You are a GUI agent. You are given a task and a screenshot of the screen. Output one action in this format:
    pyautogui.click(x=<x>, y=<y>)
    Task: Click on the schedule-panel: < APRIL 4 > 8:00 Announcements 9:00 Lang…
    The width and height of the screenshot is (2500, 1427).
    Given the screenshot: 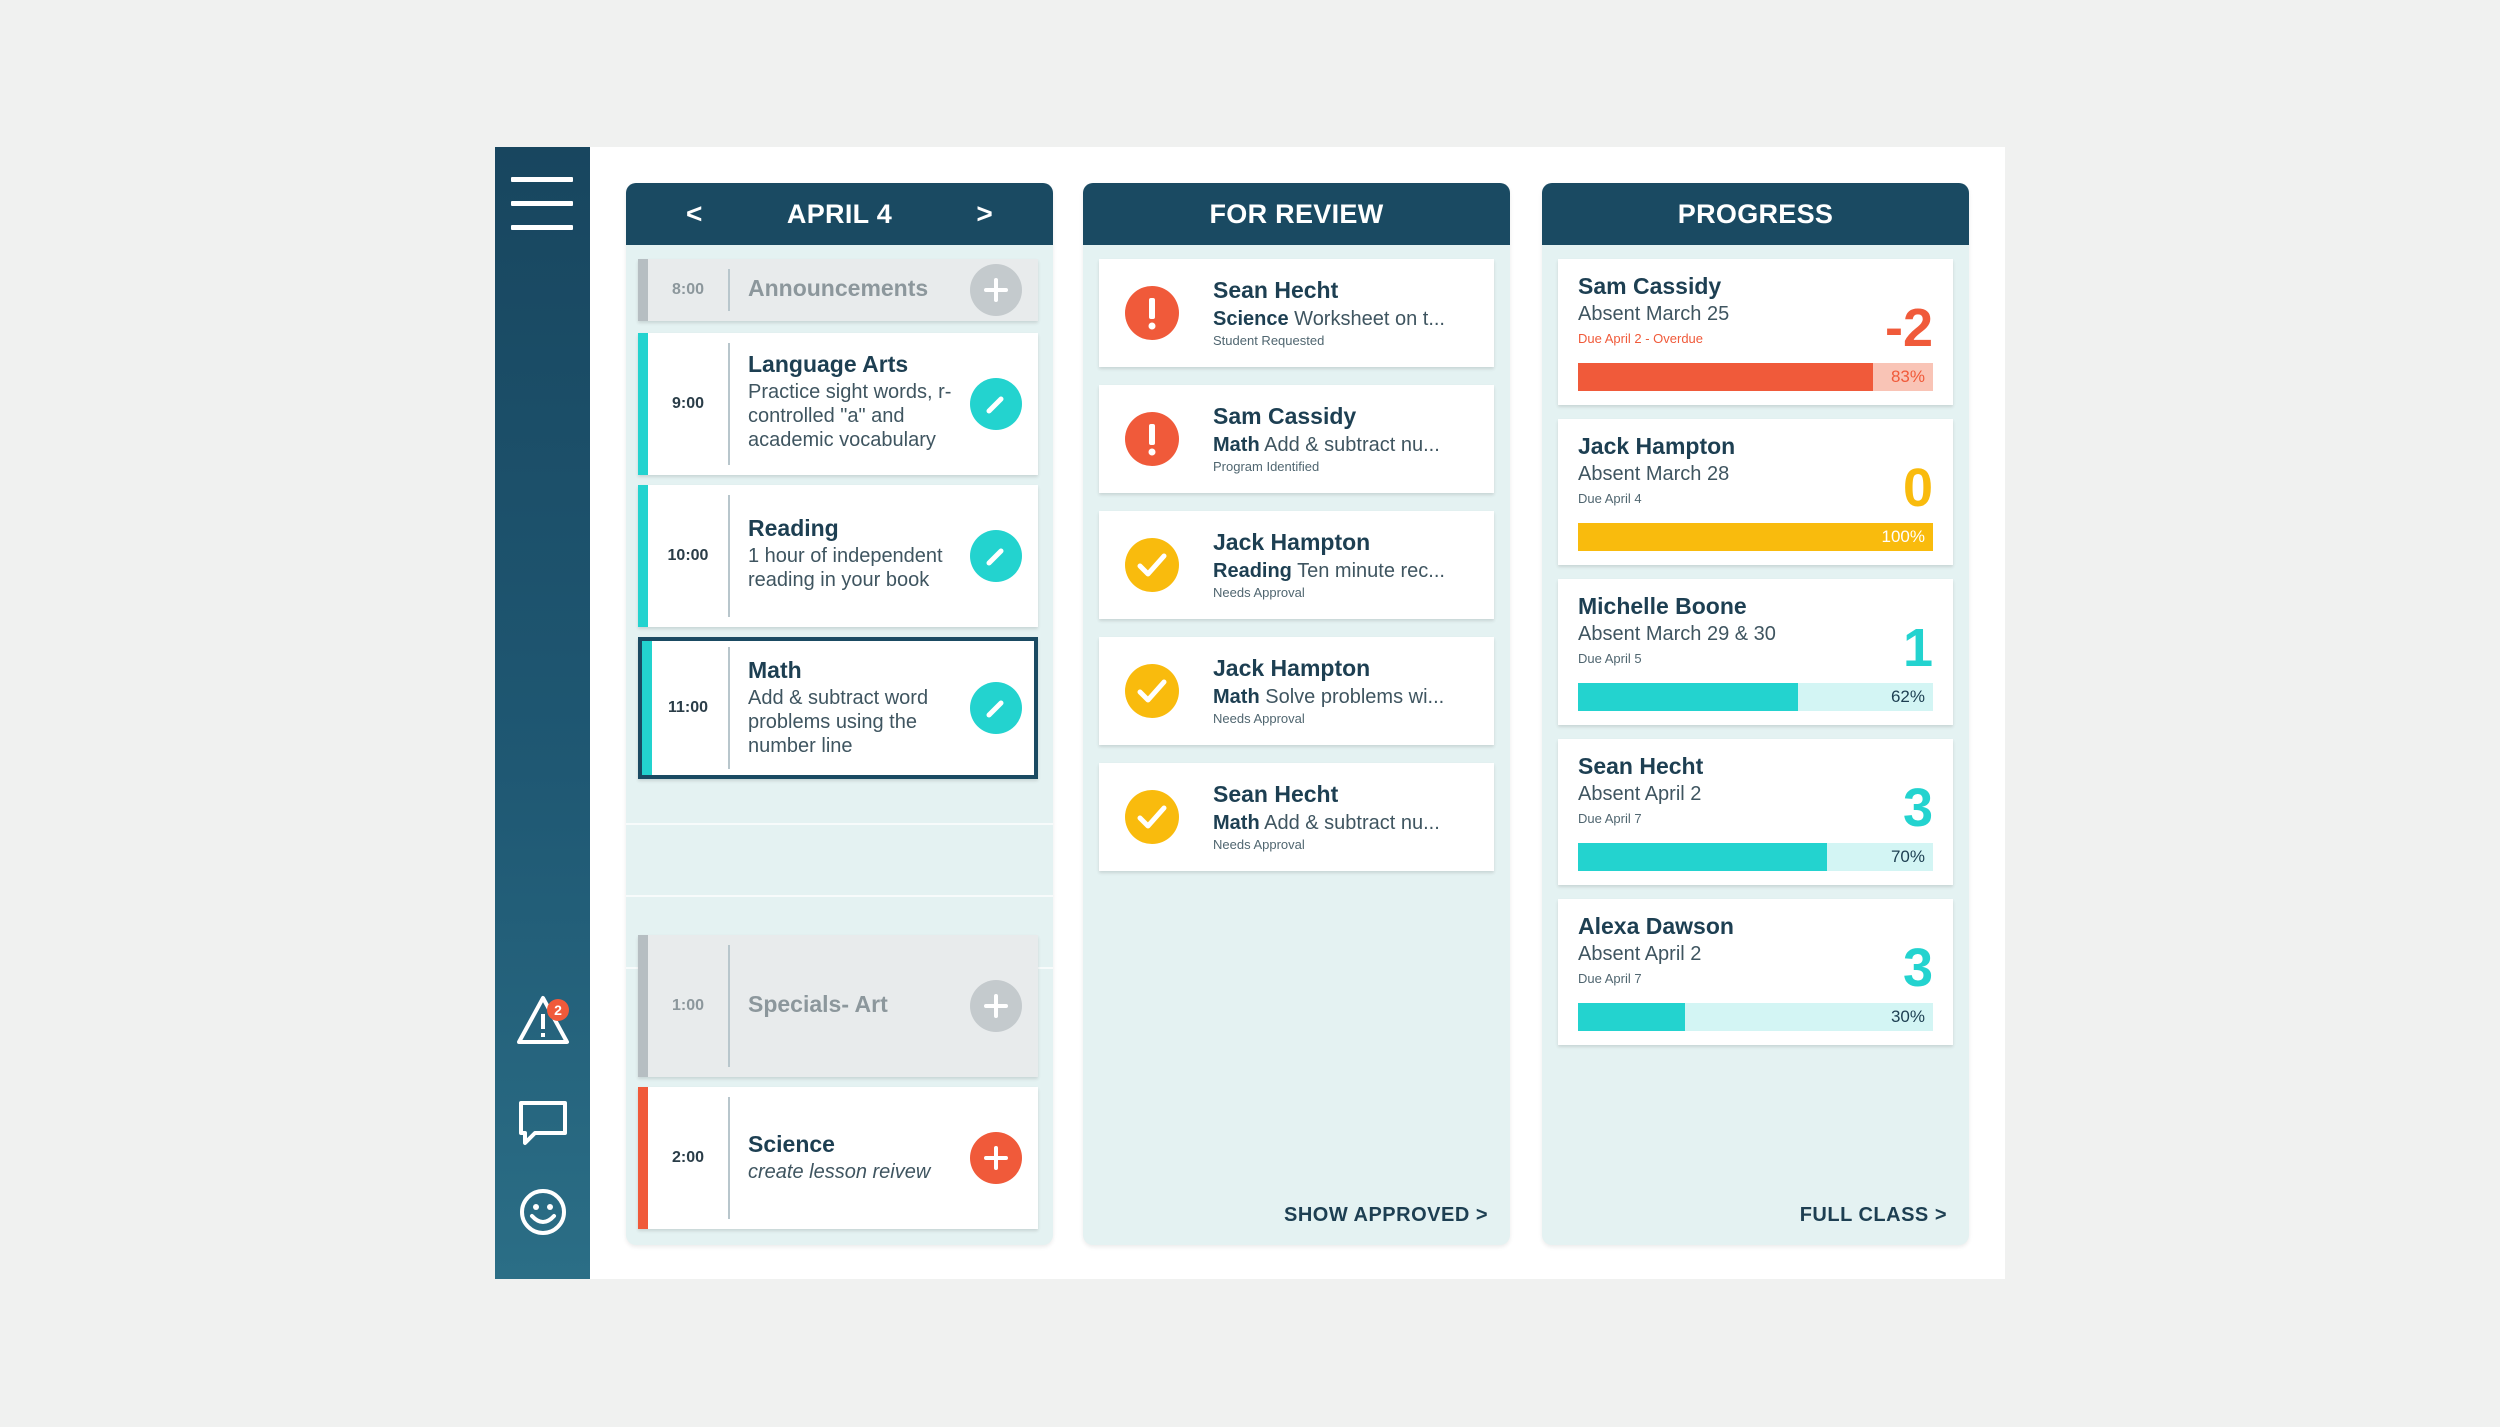 What is the action you would take?
    pyautogui.click(x=839, y=714)
    